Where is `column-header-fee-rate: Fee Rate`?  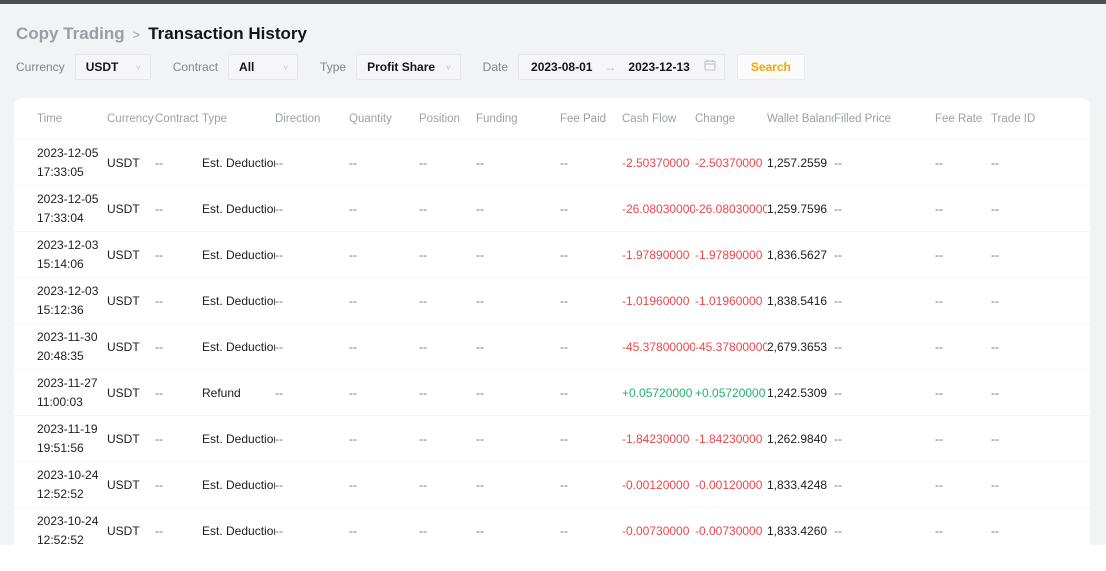 column-header-fee-rate: Fee Rate is located at coordinates (959, 118).